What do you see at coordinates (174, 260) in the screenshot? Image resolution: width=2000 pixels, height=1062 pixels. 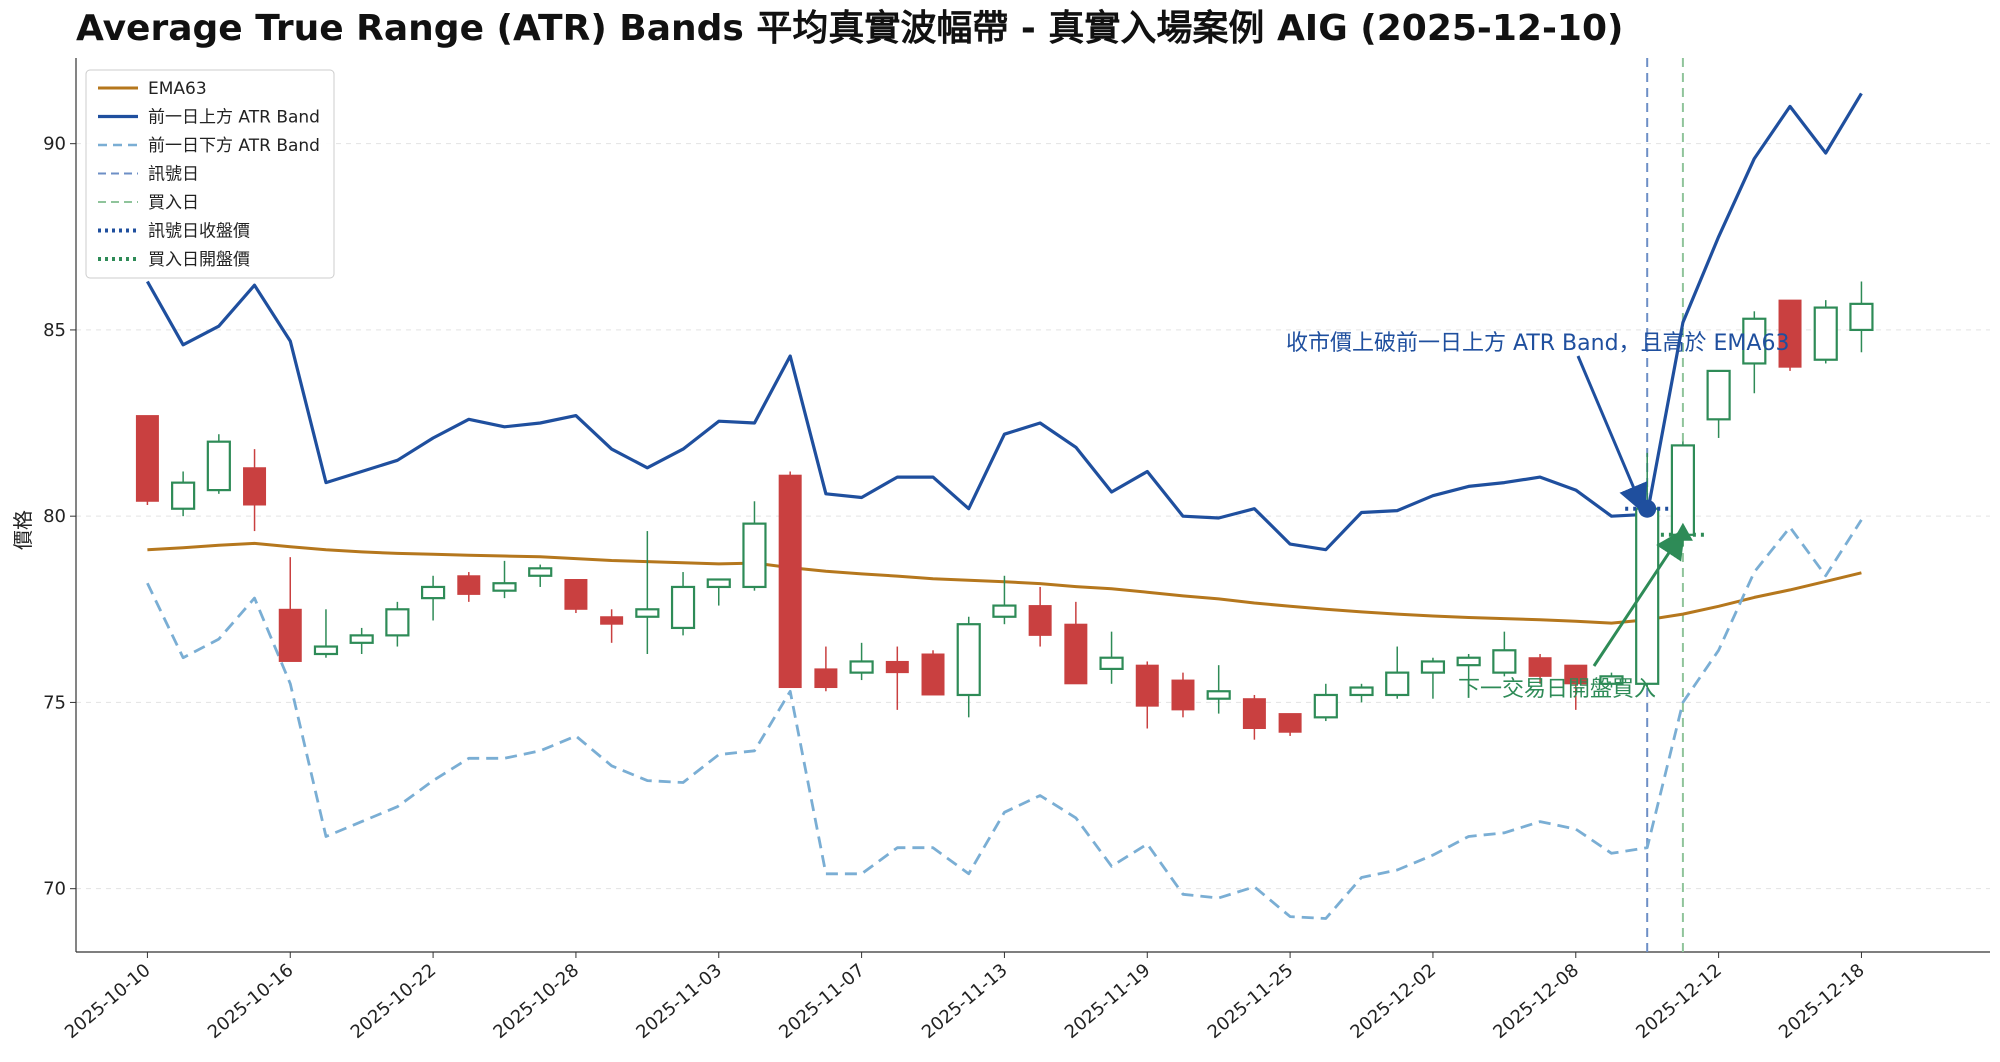 I see `legend-buy-open: 買入日開盤價` at bounding box center [174, 260].